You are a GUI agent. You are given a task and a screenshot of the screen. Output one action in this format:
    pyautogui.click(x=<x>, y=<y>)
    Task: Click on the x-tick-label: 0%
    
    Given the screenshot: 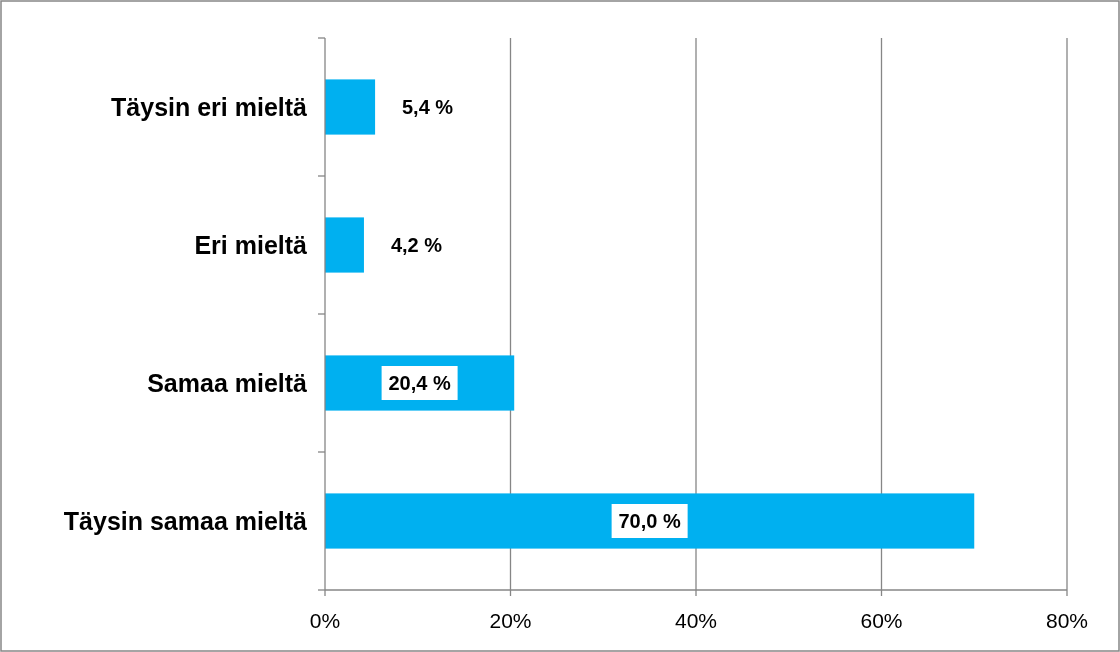 What is the action you would take?
    pyautogui.click(x=325, y=620)
    